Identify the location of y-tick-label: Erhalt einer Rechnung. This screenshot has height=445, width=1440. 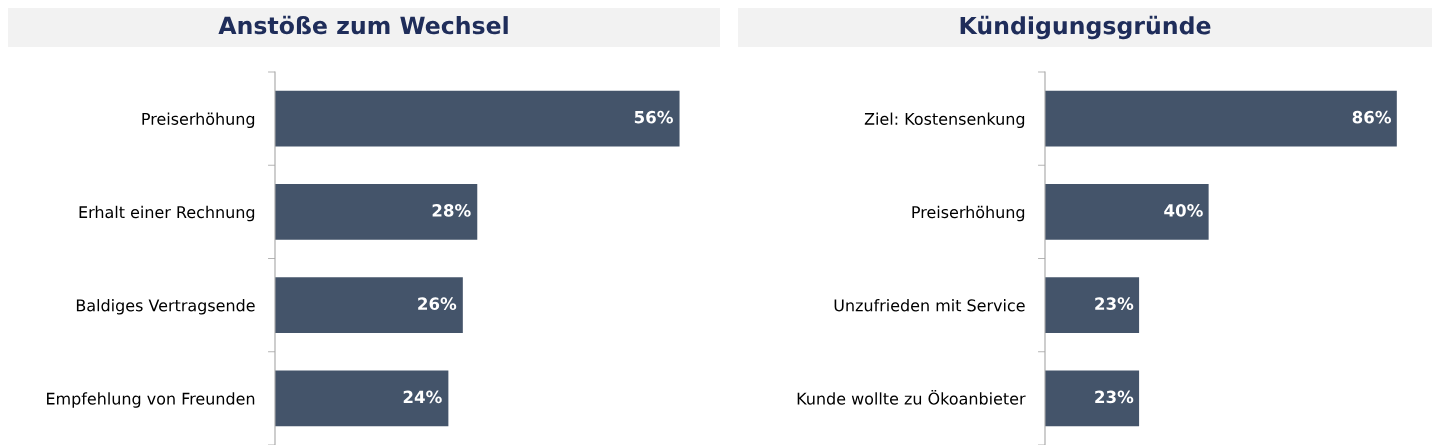
(167, 213).